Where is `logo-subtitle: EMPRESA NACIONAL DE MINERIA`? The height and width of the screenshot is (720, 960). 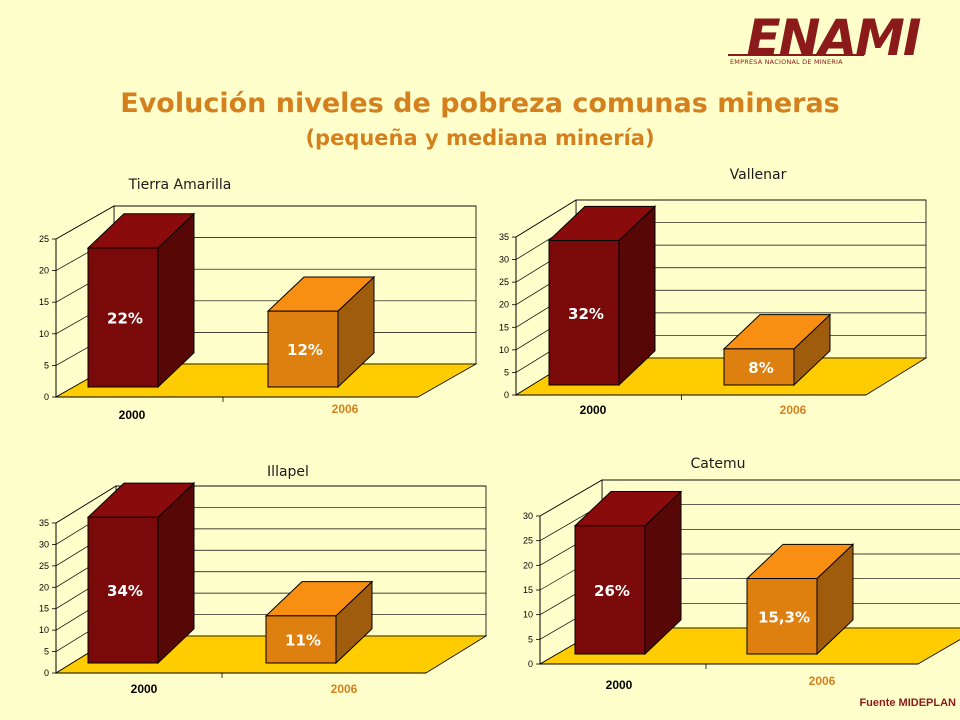
logo-subtitle: EMPRESA NACIONAL DE MINERIA is located at coordinates (786, 62).